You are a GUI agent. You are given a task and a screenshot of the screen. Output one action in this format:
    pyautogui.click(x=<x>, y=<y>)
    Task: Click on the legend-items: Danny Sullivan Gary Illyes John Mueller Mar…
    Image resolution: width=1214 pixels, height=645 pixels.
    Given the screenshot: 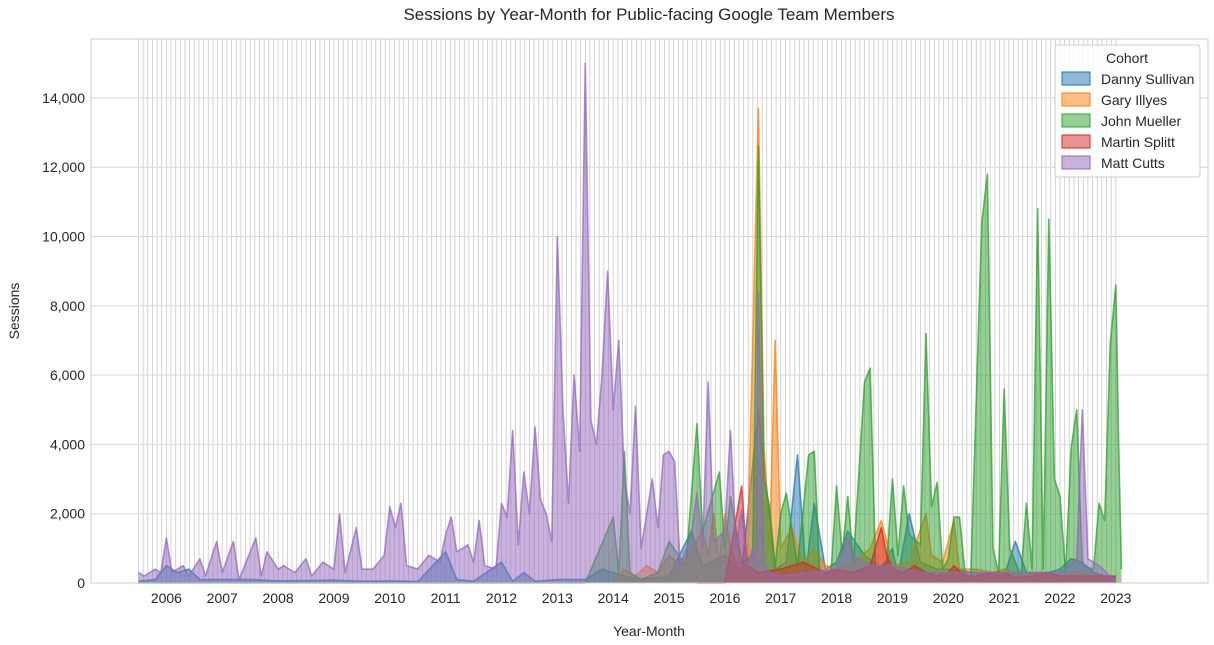 What is the action you would take?
    pyautogui.click(x=1127, y=121)
    